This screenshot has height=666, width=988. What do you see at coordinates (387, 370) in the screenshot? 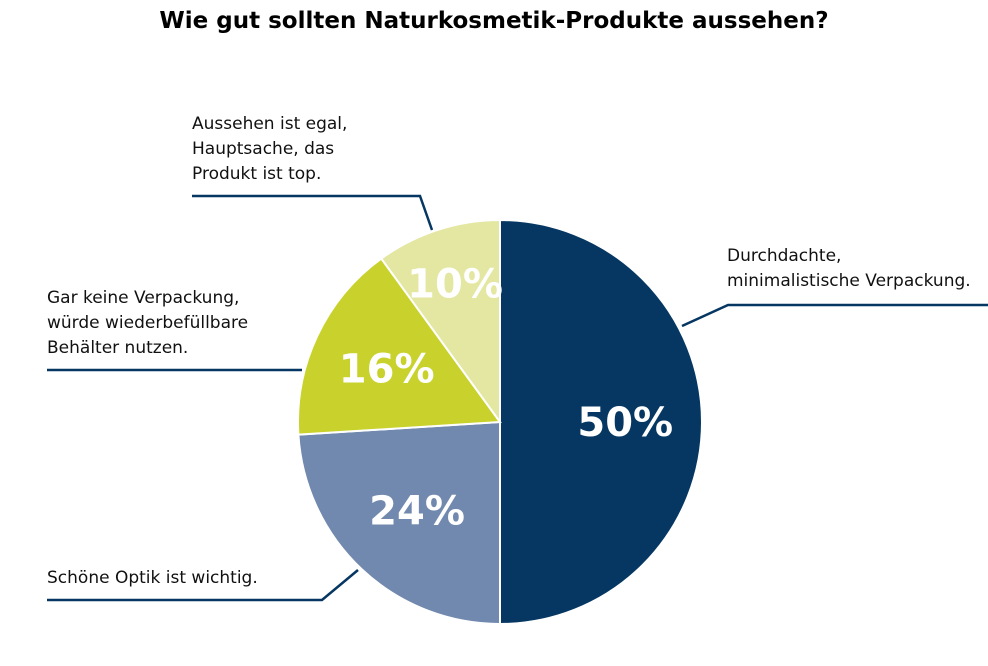
I see `value-label-keine-verpackung: 16%` at bounding box center [387, 370].